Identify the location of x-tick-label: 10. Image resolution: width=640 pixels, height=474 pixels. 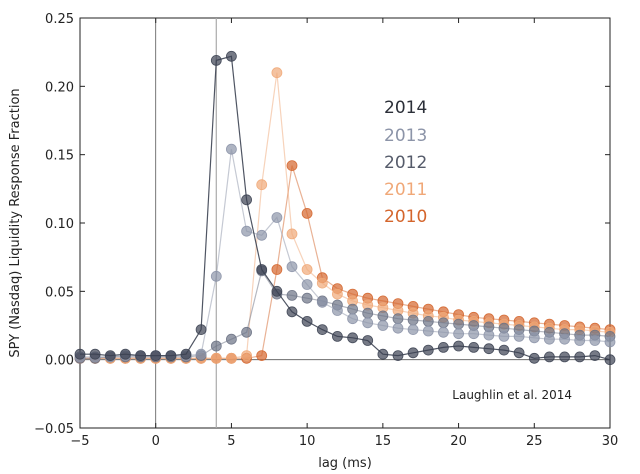
(307, 441).